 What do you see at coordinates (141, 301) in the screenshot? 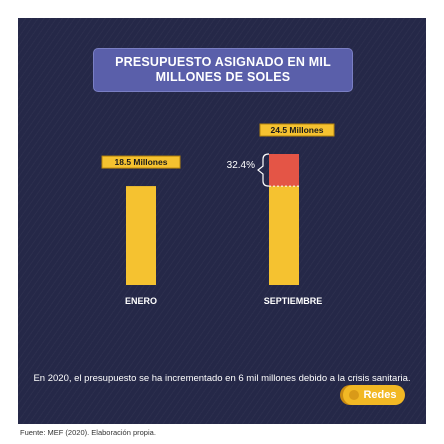
I see `category-label-enero: ENERO` at bounding box center [141, 301].